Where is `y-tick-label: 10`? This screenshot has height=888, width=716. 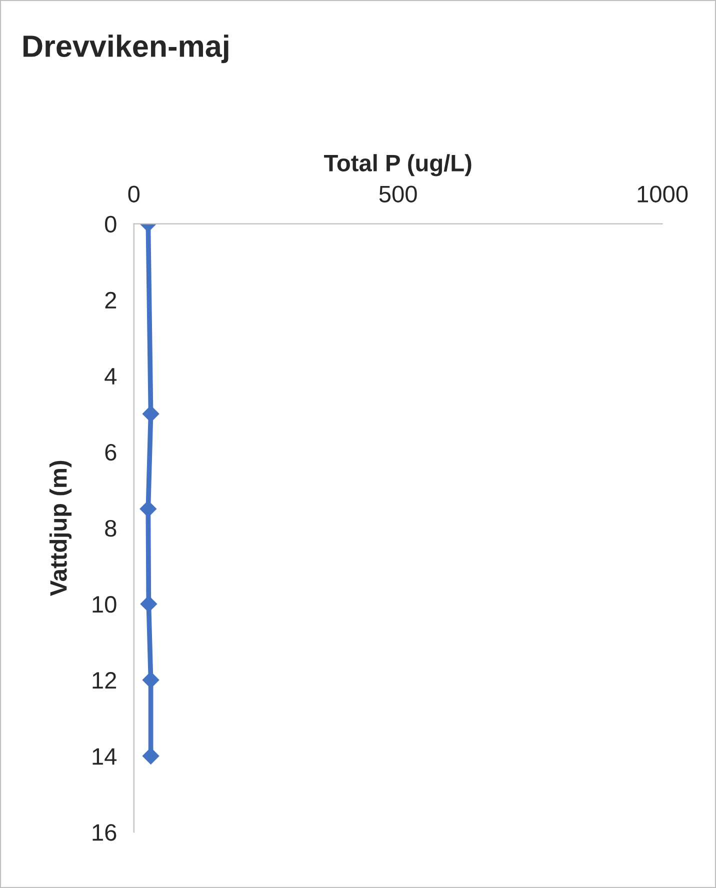
y-tick-label: 10 is located at coordinates (104, 604).